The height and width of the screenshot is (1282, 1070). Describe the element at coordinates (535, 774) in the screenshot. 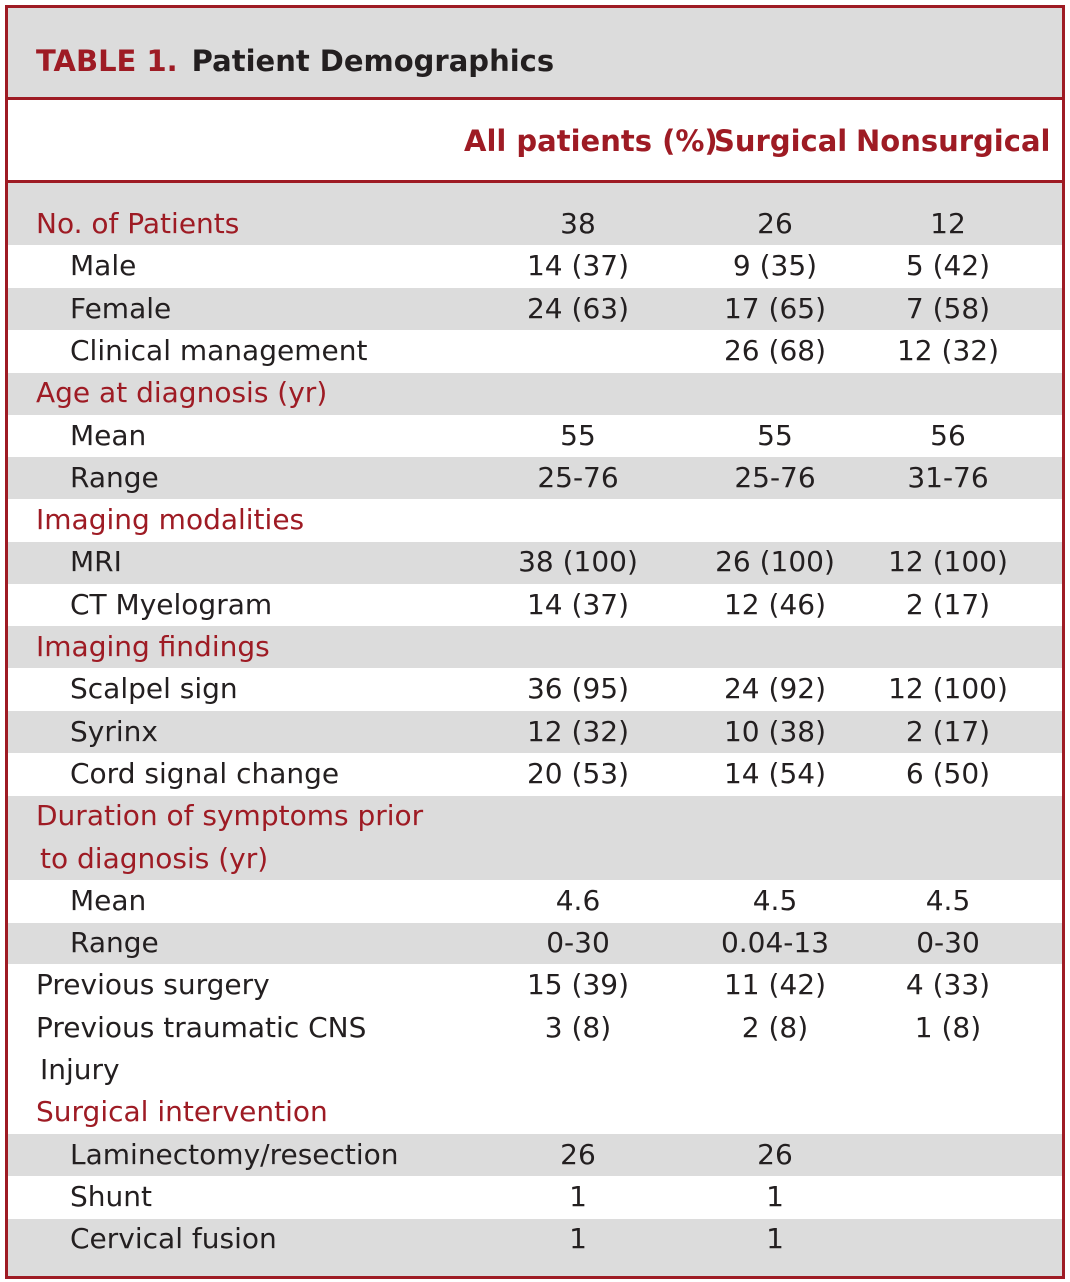

I see `table-row: Cord signal change 20 (53) 14 (54) 6 (50)` at that location.